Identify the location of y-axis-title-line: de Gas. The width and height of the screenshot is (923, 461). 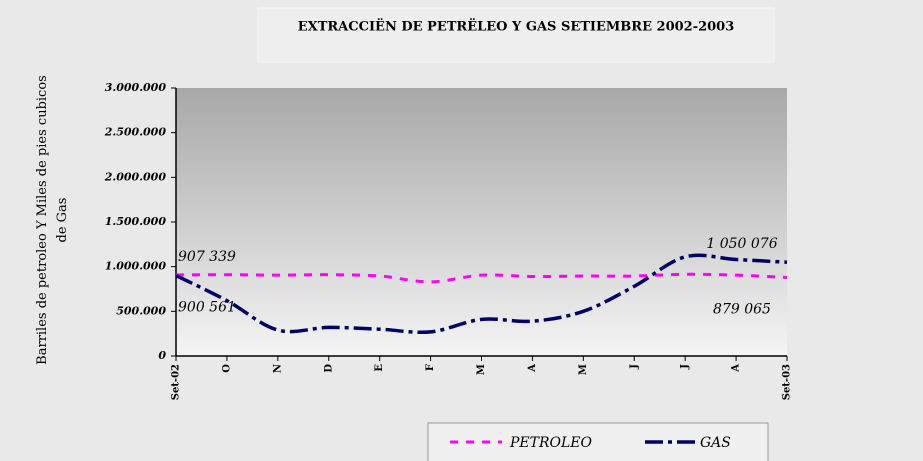
(62, 220).